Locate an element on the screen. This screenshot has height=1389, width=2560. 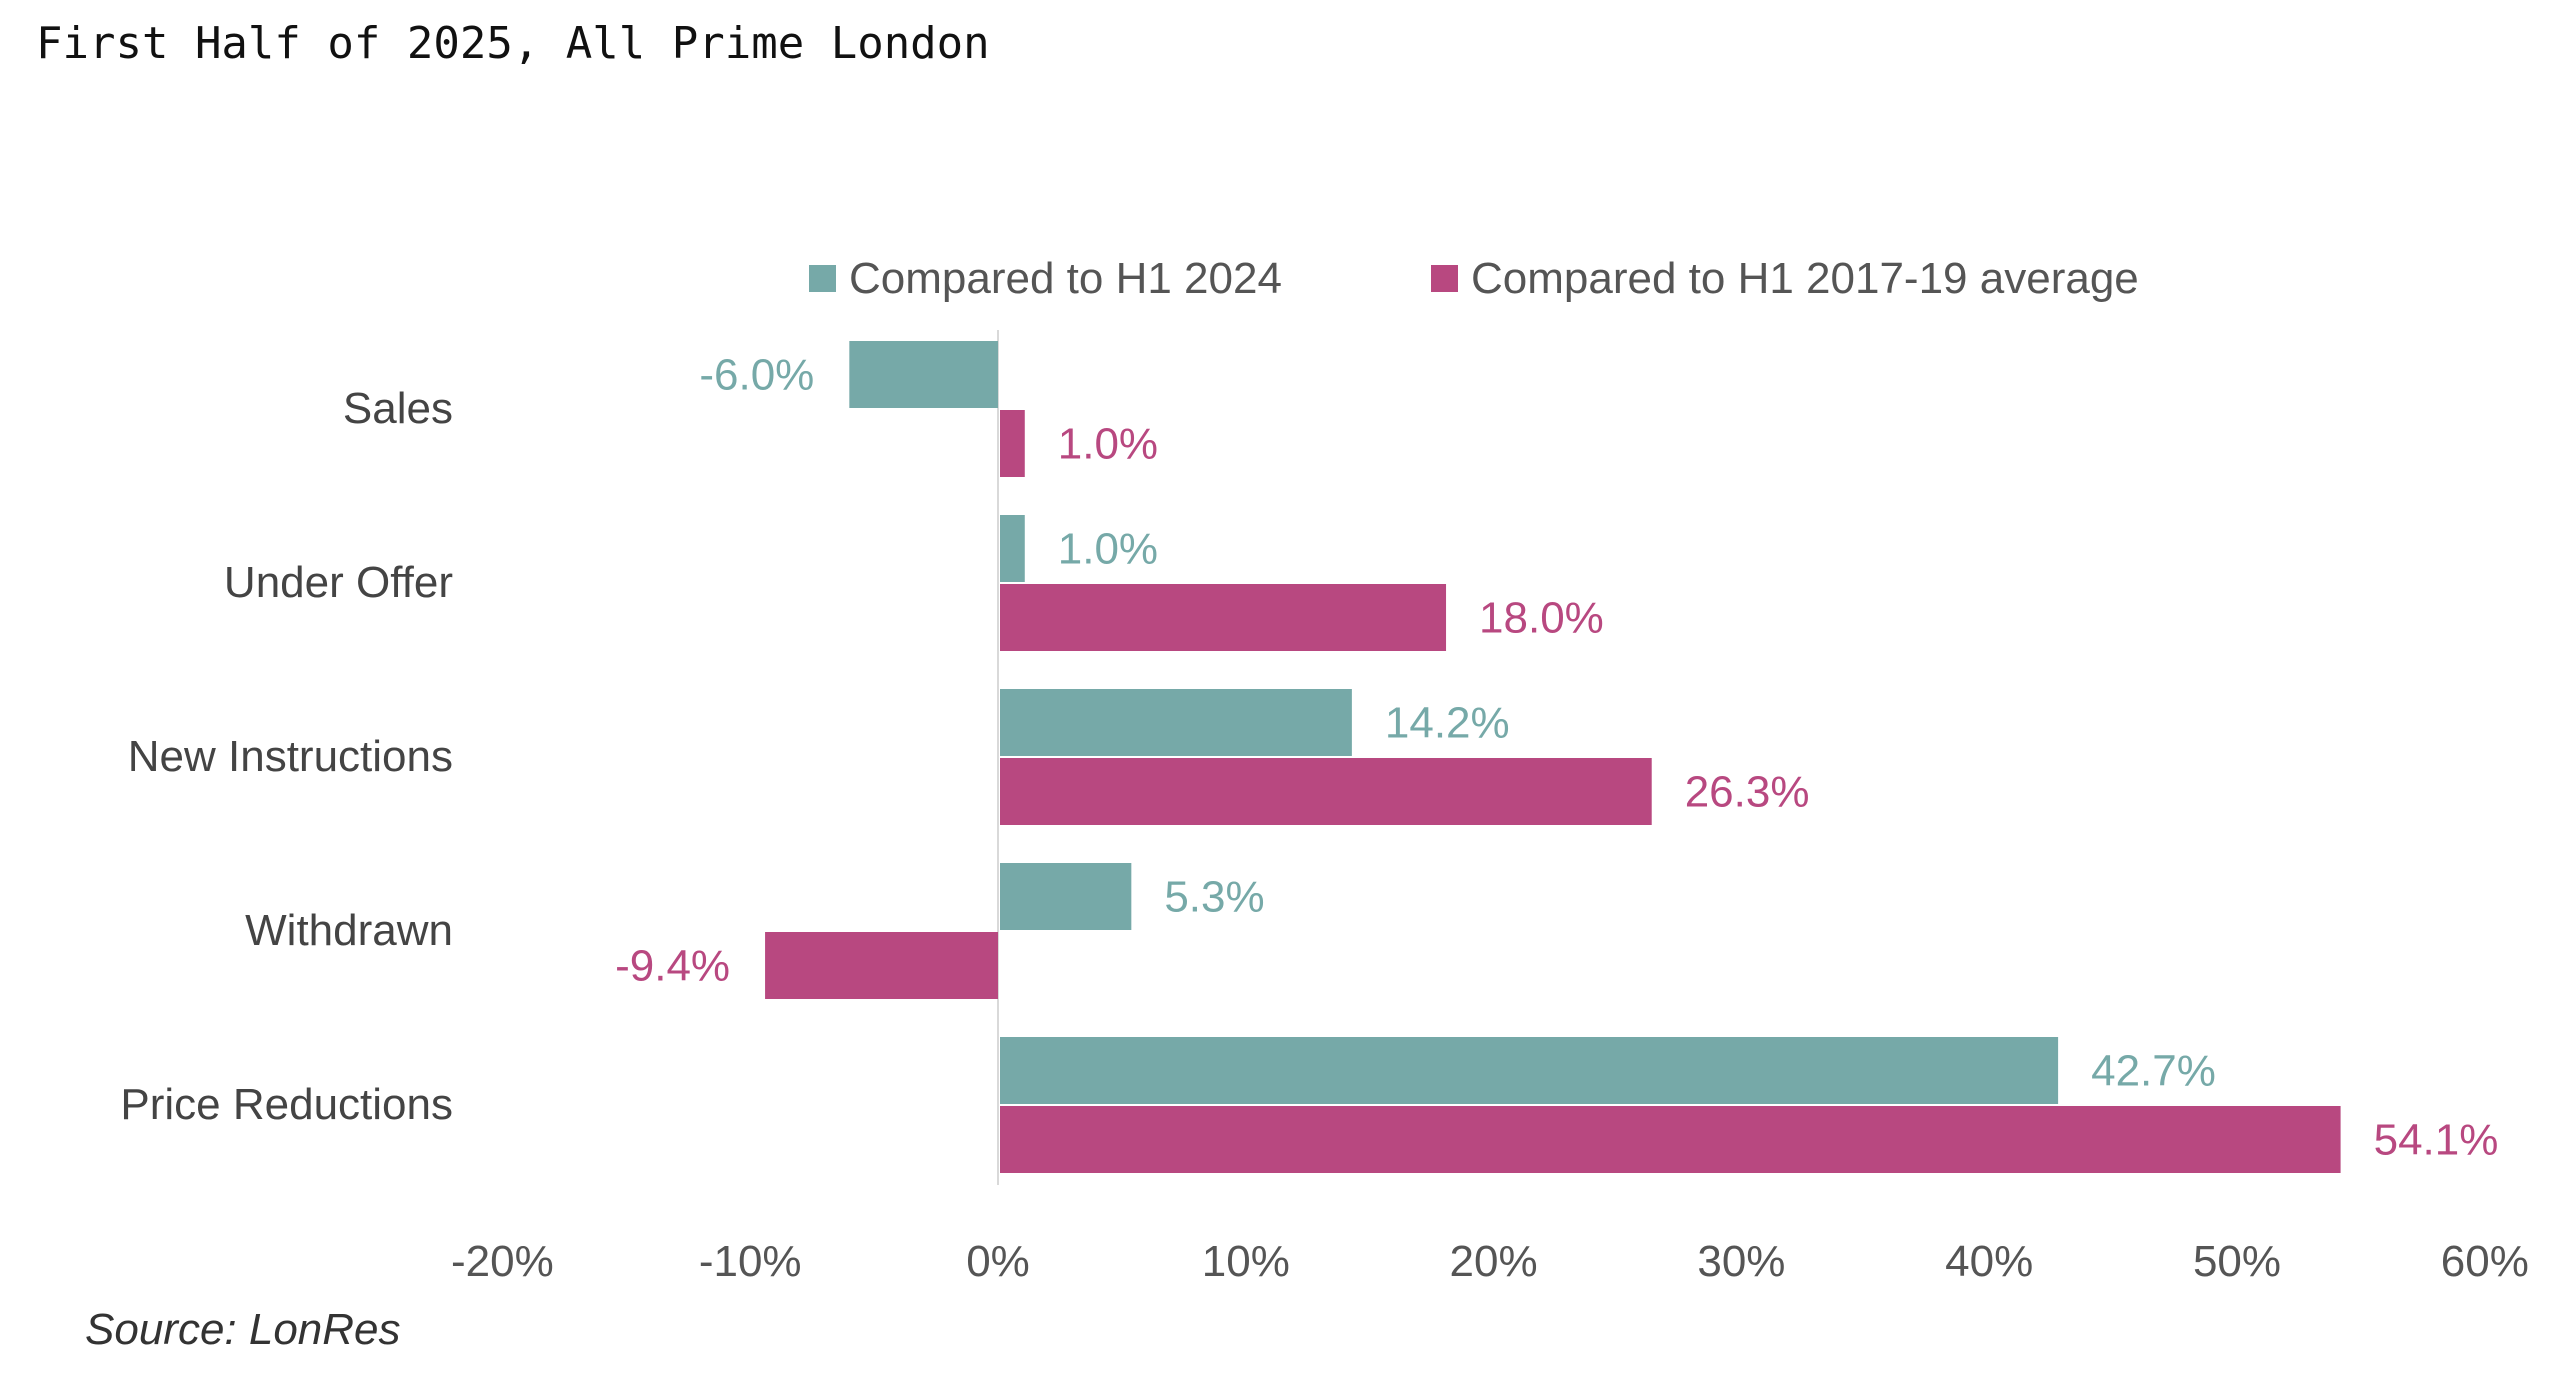
x-tick-label: 30% is located at coordinates (1741, 1261).